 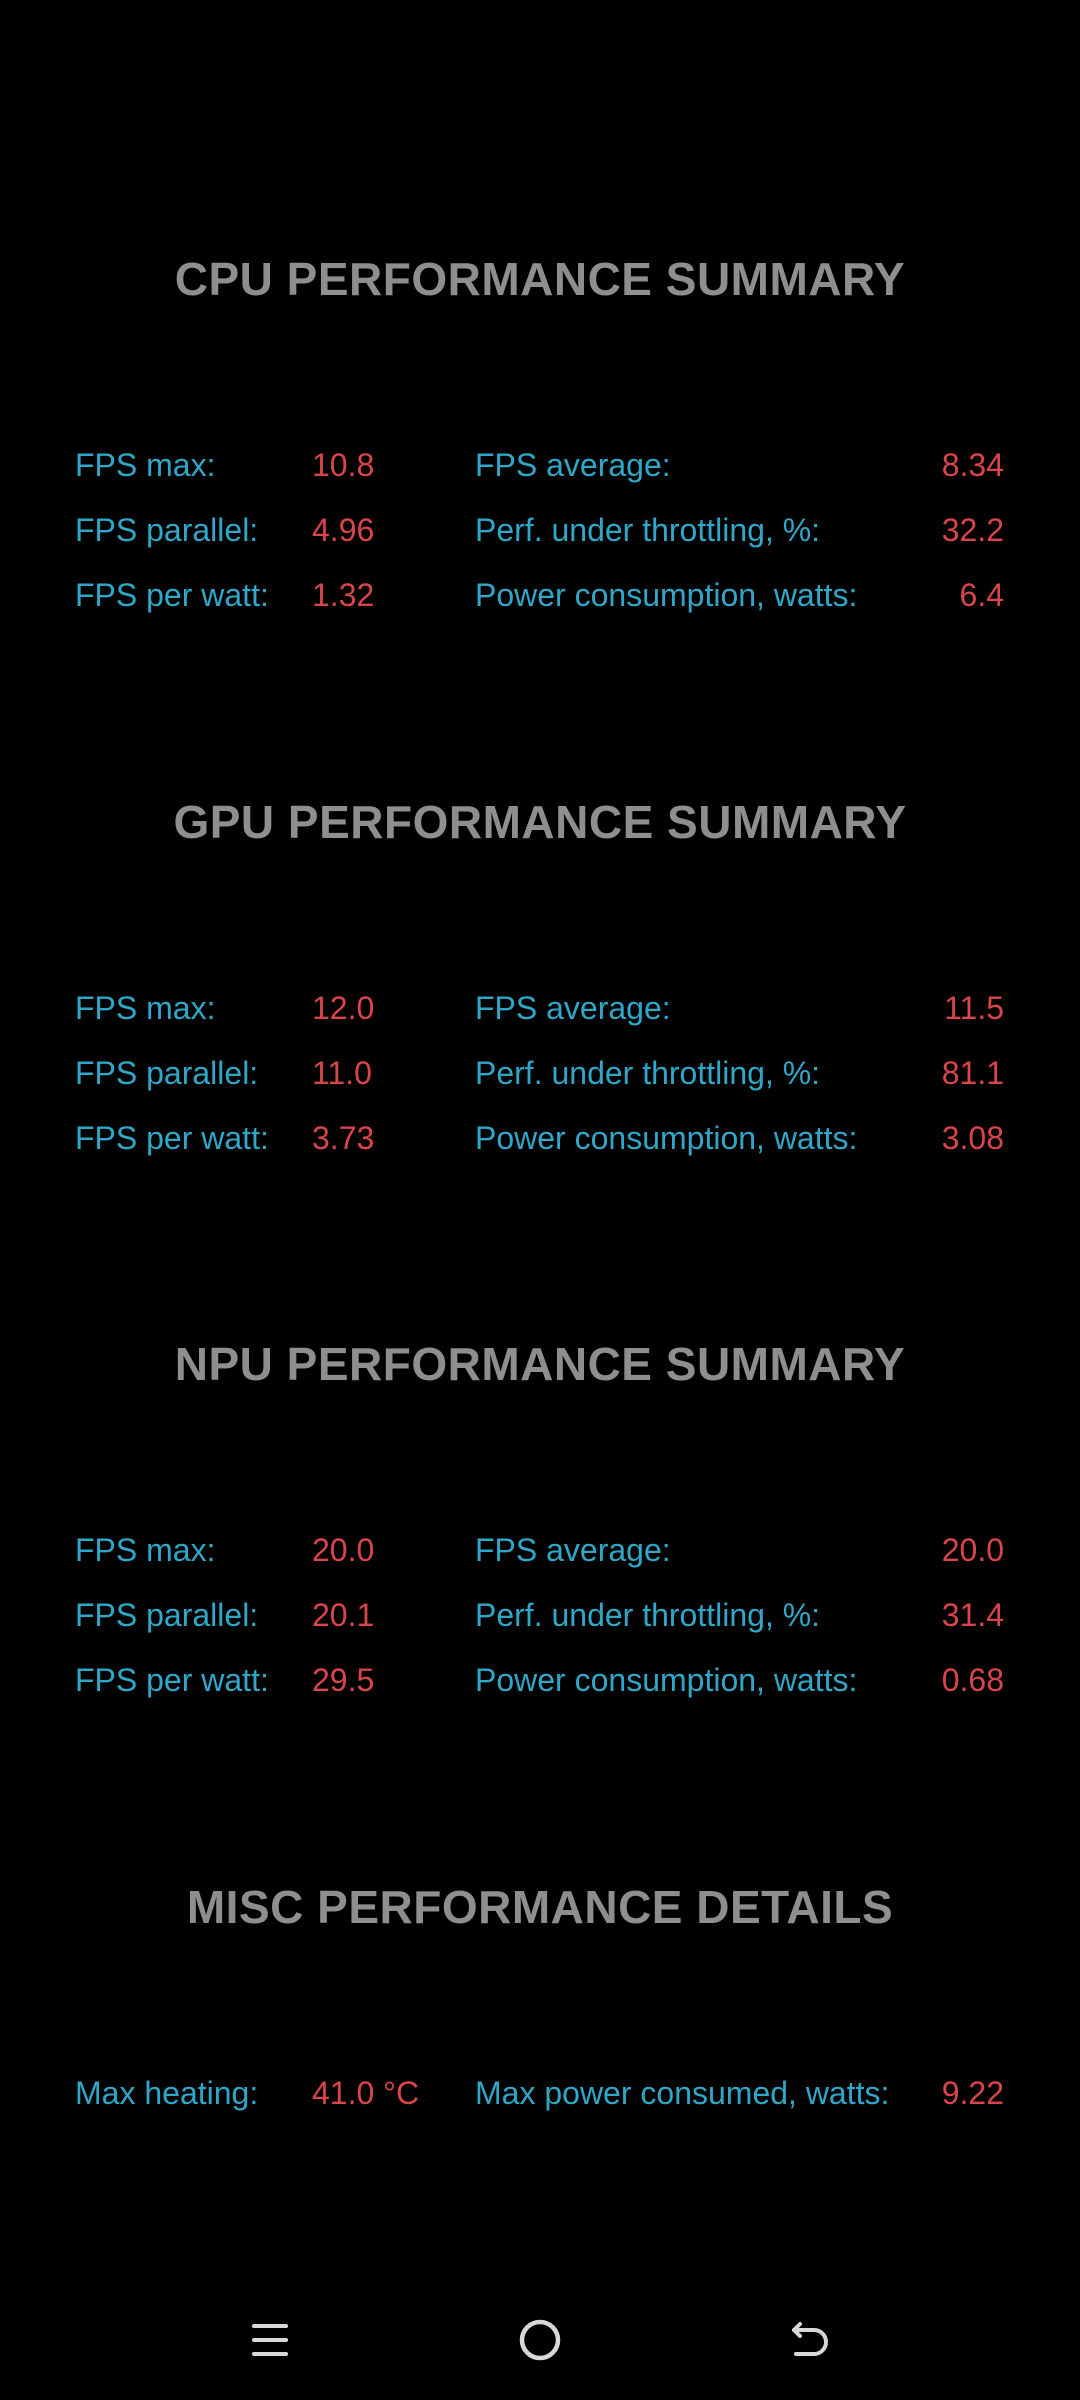 What do you see at coordinates (540, 822) in the screenshot?
I see `section-title: GPU PERFORMANCE SUMMARY` at bounding box center [540, 822].